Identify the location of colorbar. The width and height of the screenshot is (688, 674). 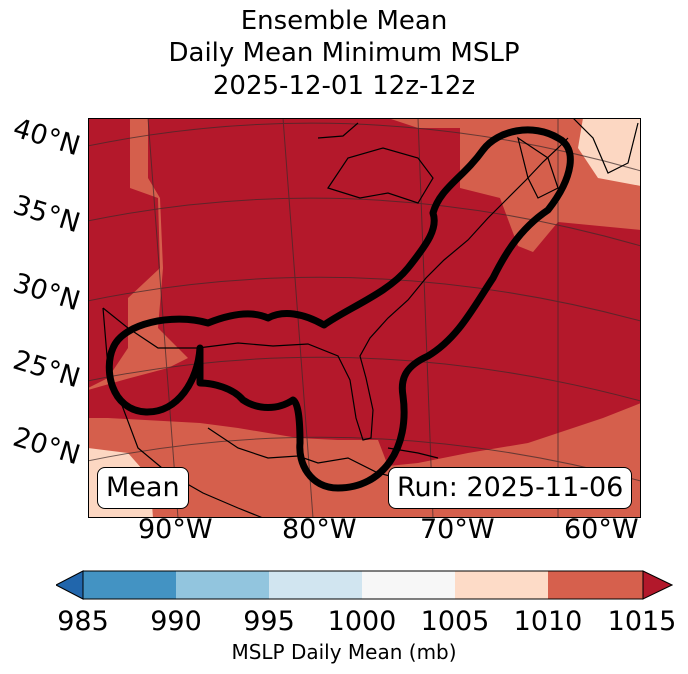
(364, 585).